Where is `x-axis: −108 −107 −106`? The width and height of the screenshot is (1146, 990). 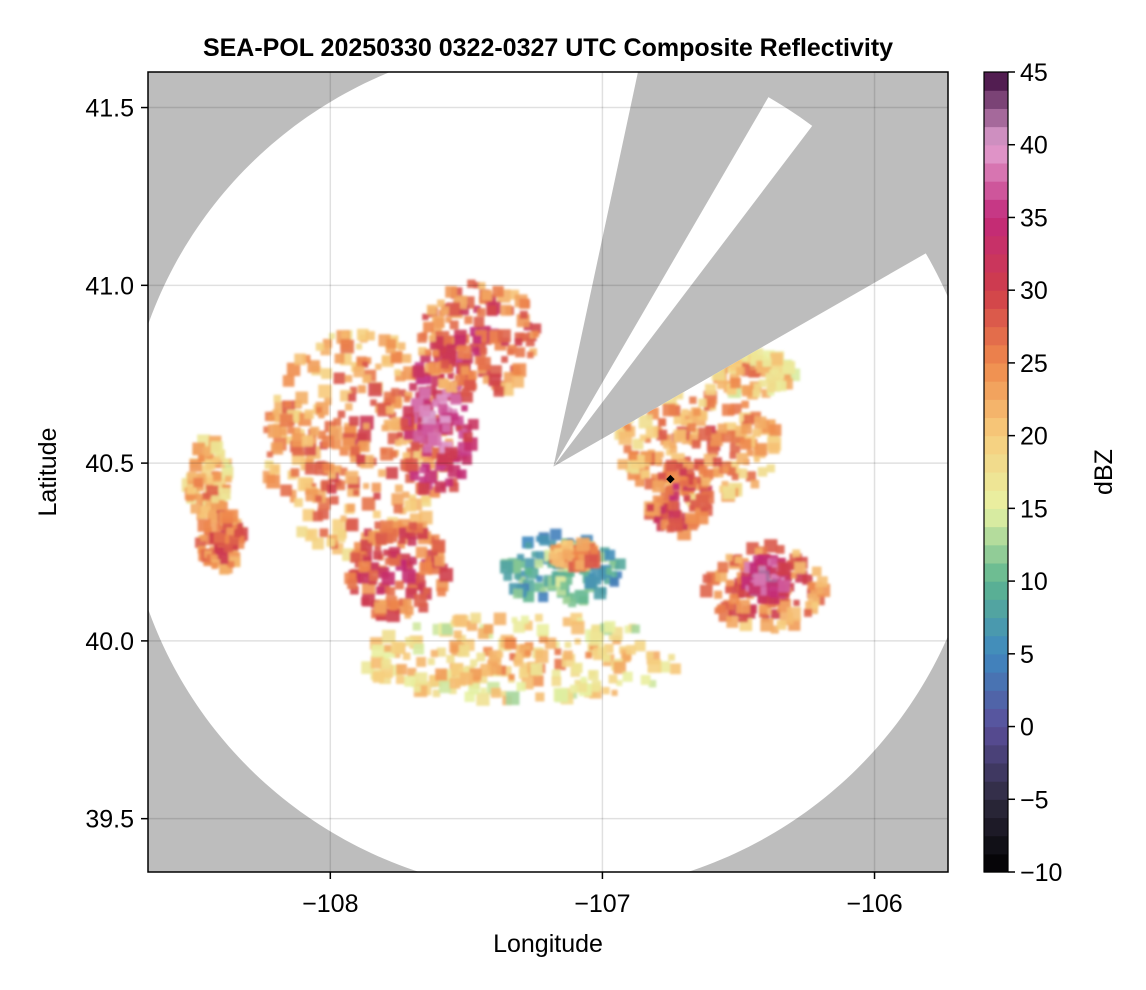 x-axis: −108 −107 −106 is located at coordinates (602, 895).